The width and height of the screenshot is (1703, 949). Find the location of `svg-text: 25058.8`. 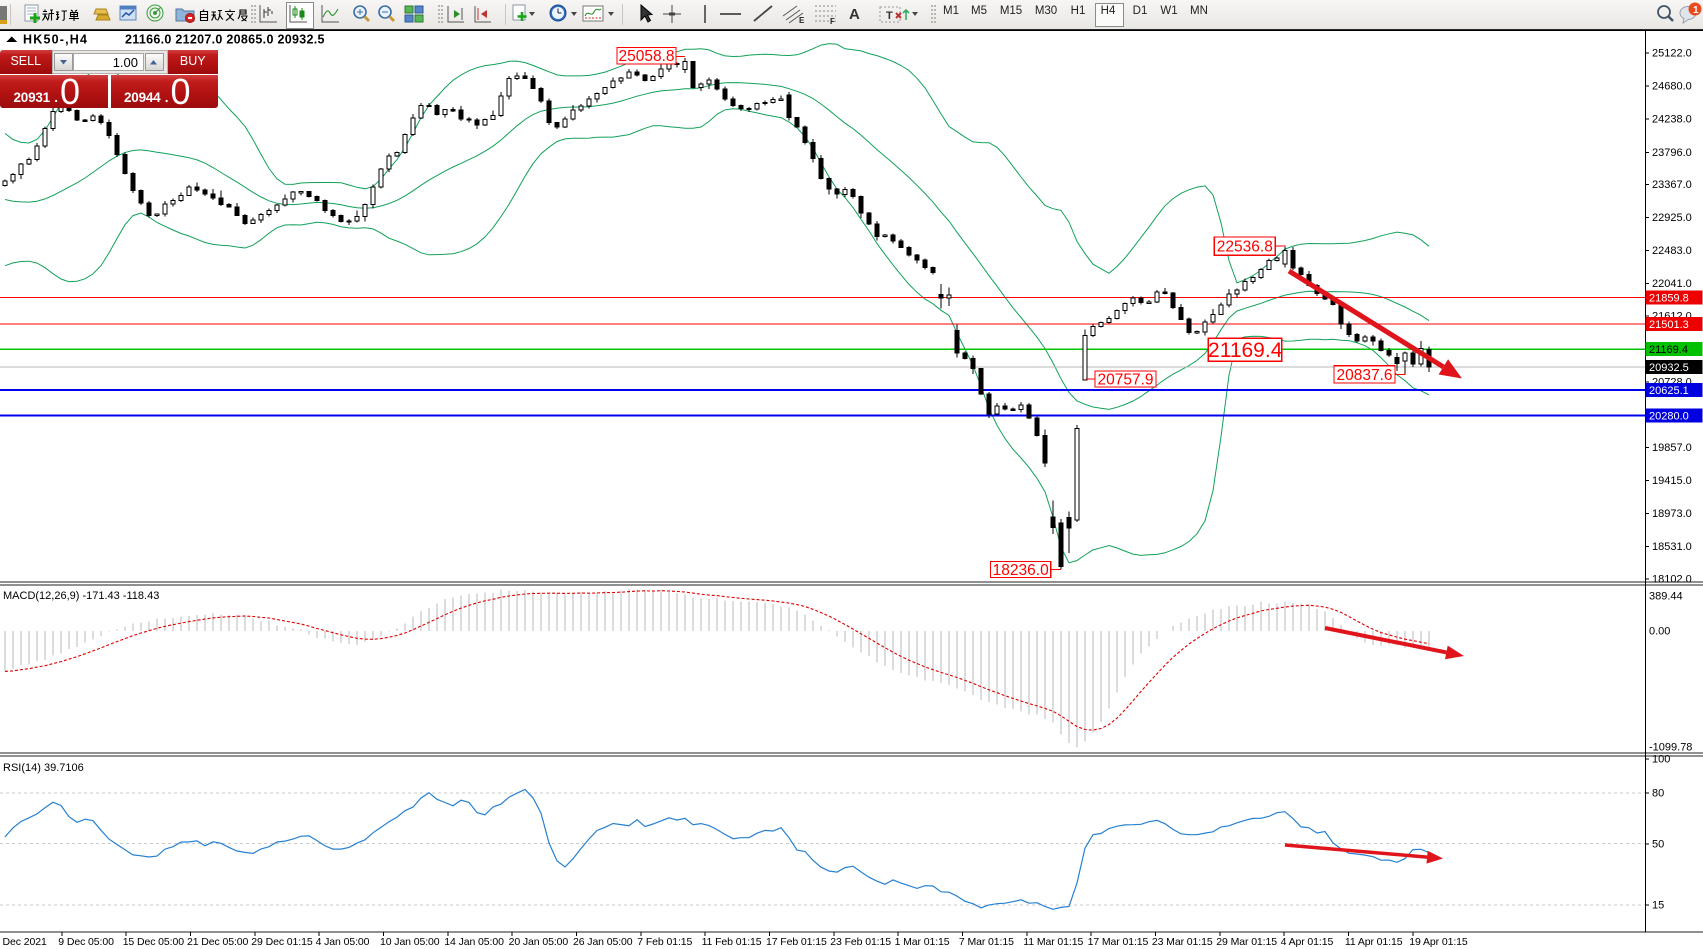

svg-text: 25058.8 is located at coordinates (646, 56).